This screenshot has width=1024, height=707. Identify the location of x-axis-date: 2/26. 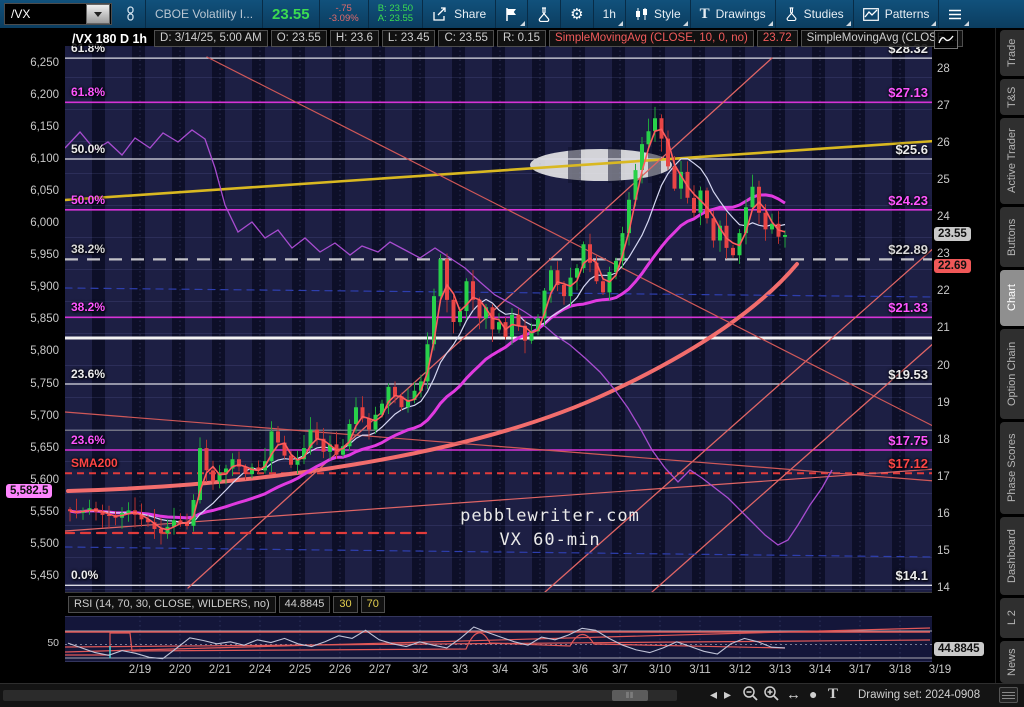
(340, 670).